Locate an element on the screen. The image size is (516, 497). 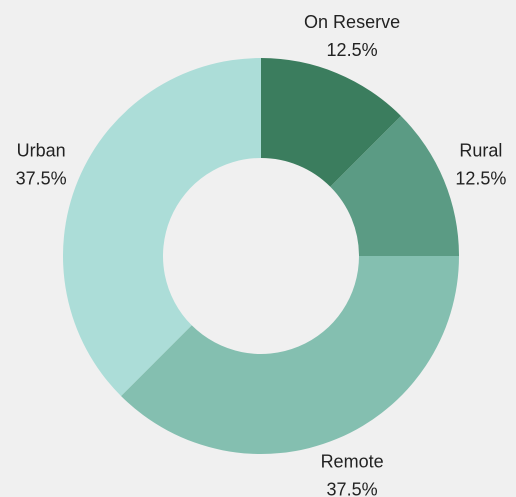
slice-label: On Reserve is located at coordinates (352, 22).